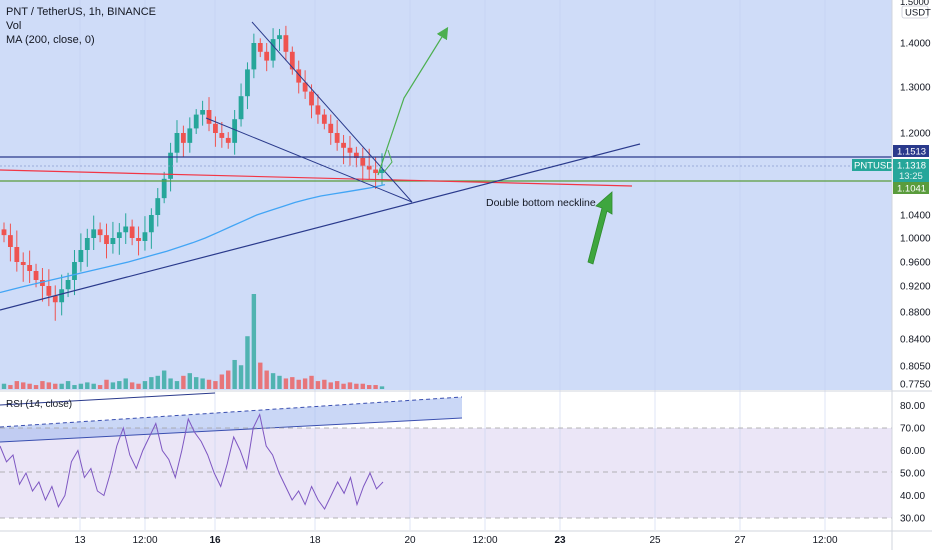  I want to click on time-axis-label: 27, so click(740, 540).